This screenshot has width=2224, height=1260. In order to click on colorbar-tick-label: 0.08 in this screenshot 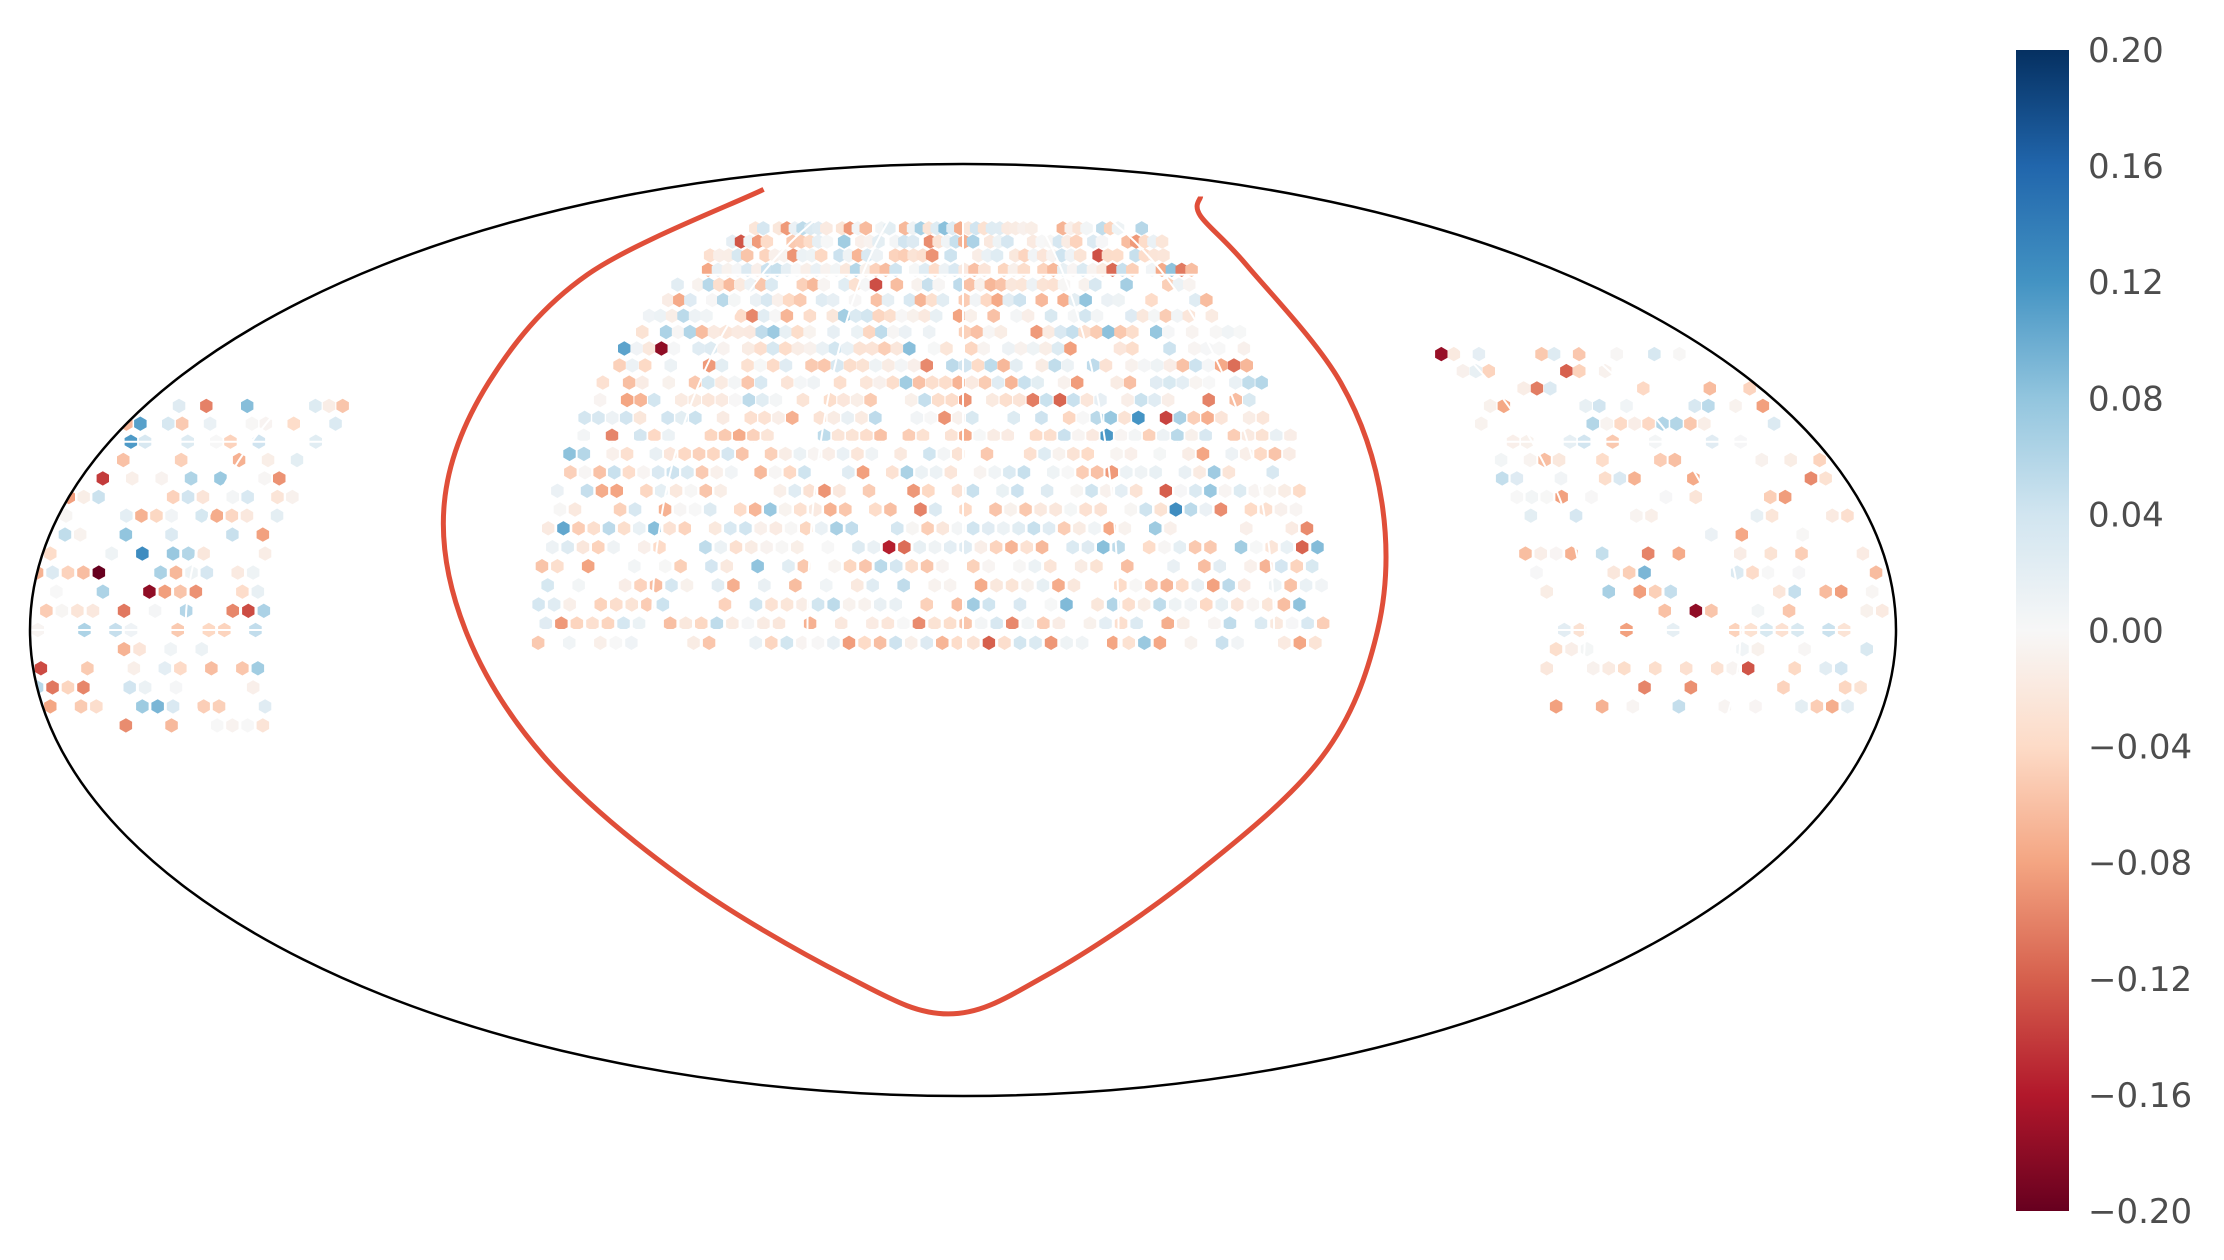, I will do `click(2126, 399)`.